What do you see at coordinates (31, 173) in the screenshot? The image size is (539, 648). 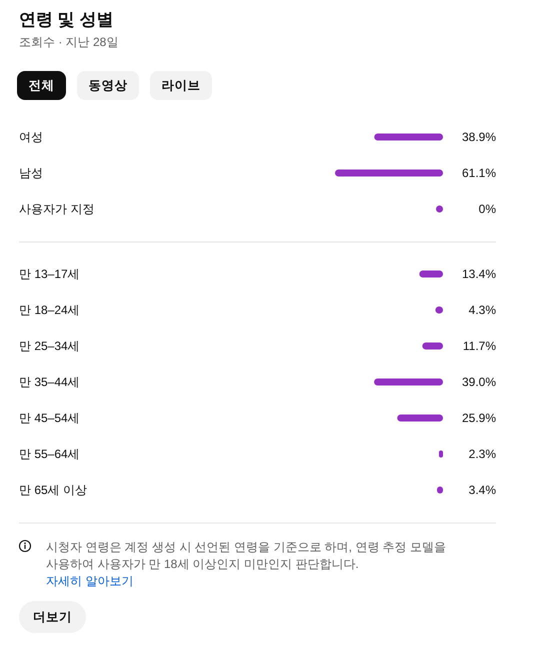 I see `y-tick-label: 남성` at bounding box center [31, 173].